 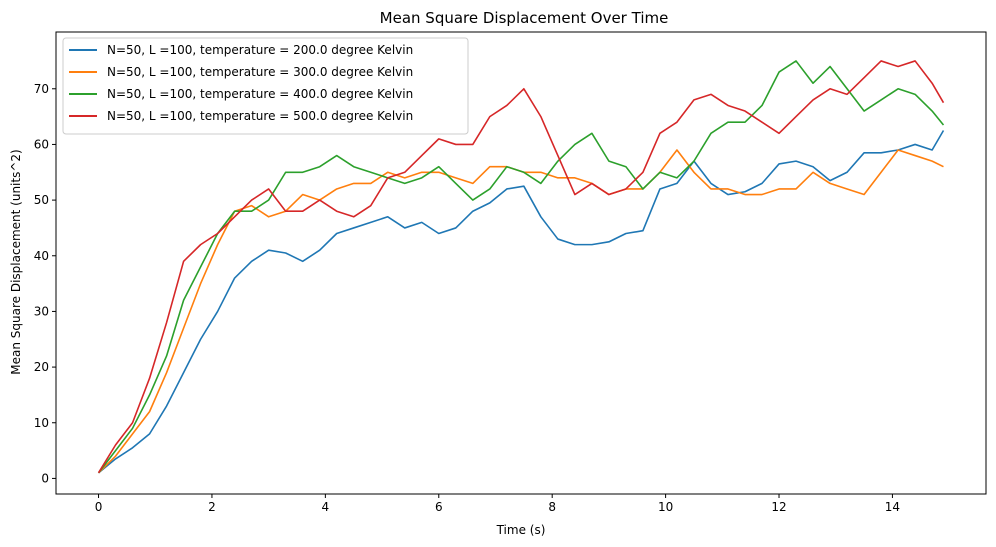 I want to click on y-axis-label: Mean Square Displacement (units^2), so click(x=16, y=261).